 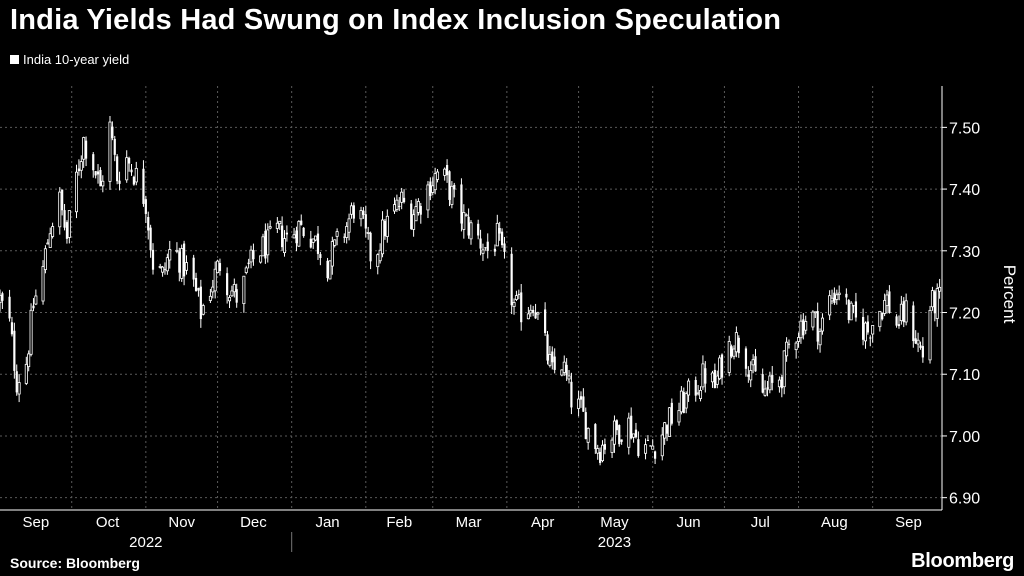 What do you see at coordinates (469, 522) in the screenshot?
I see `x-tick-label-6: Mar` at bounding box center [469, 522].